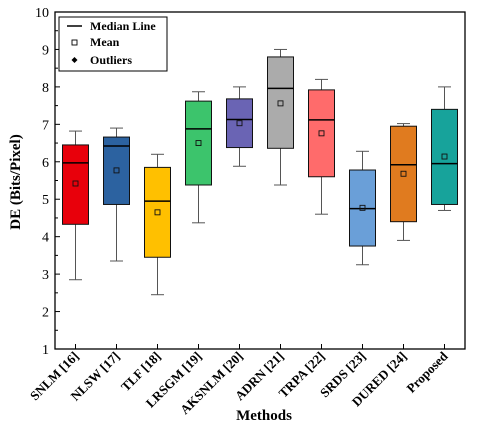 This screenshot has height=428, width=480. What do you see at coordinates (427, 372) in the screenshot?
I see `x-tick-label: Proposed` at bounding box center [427, 372].